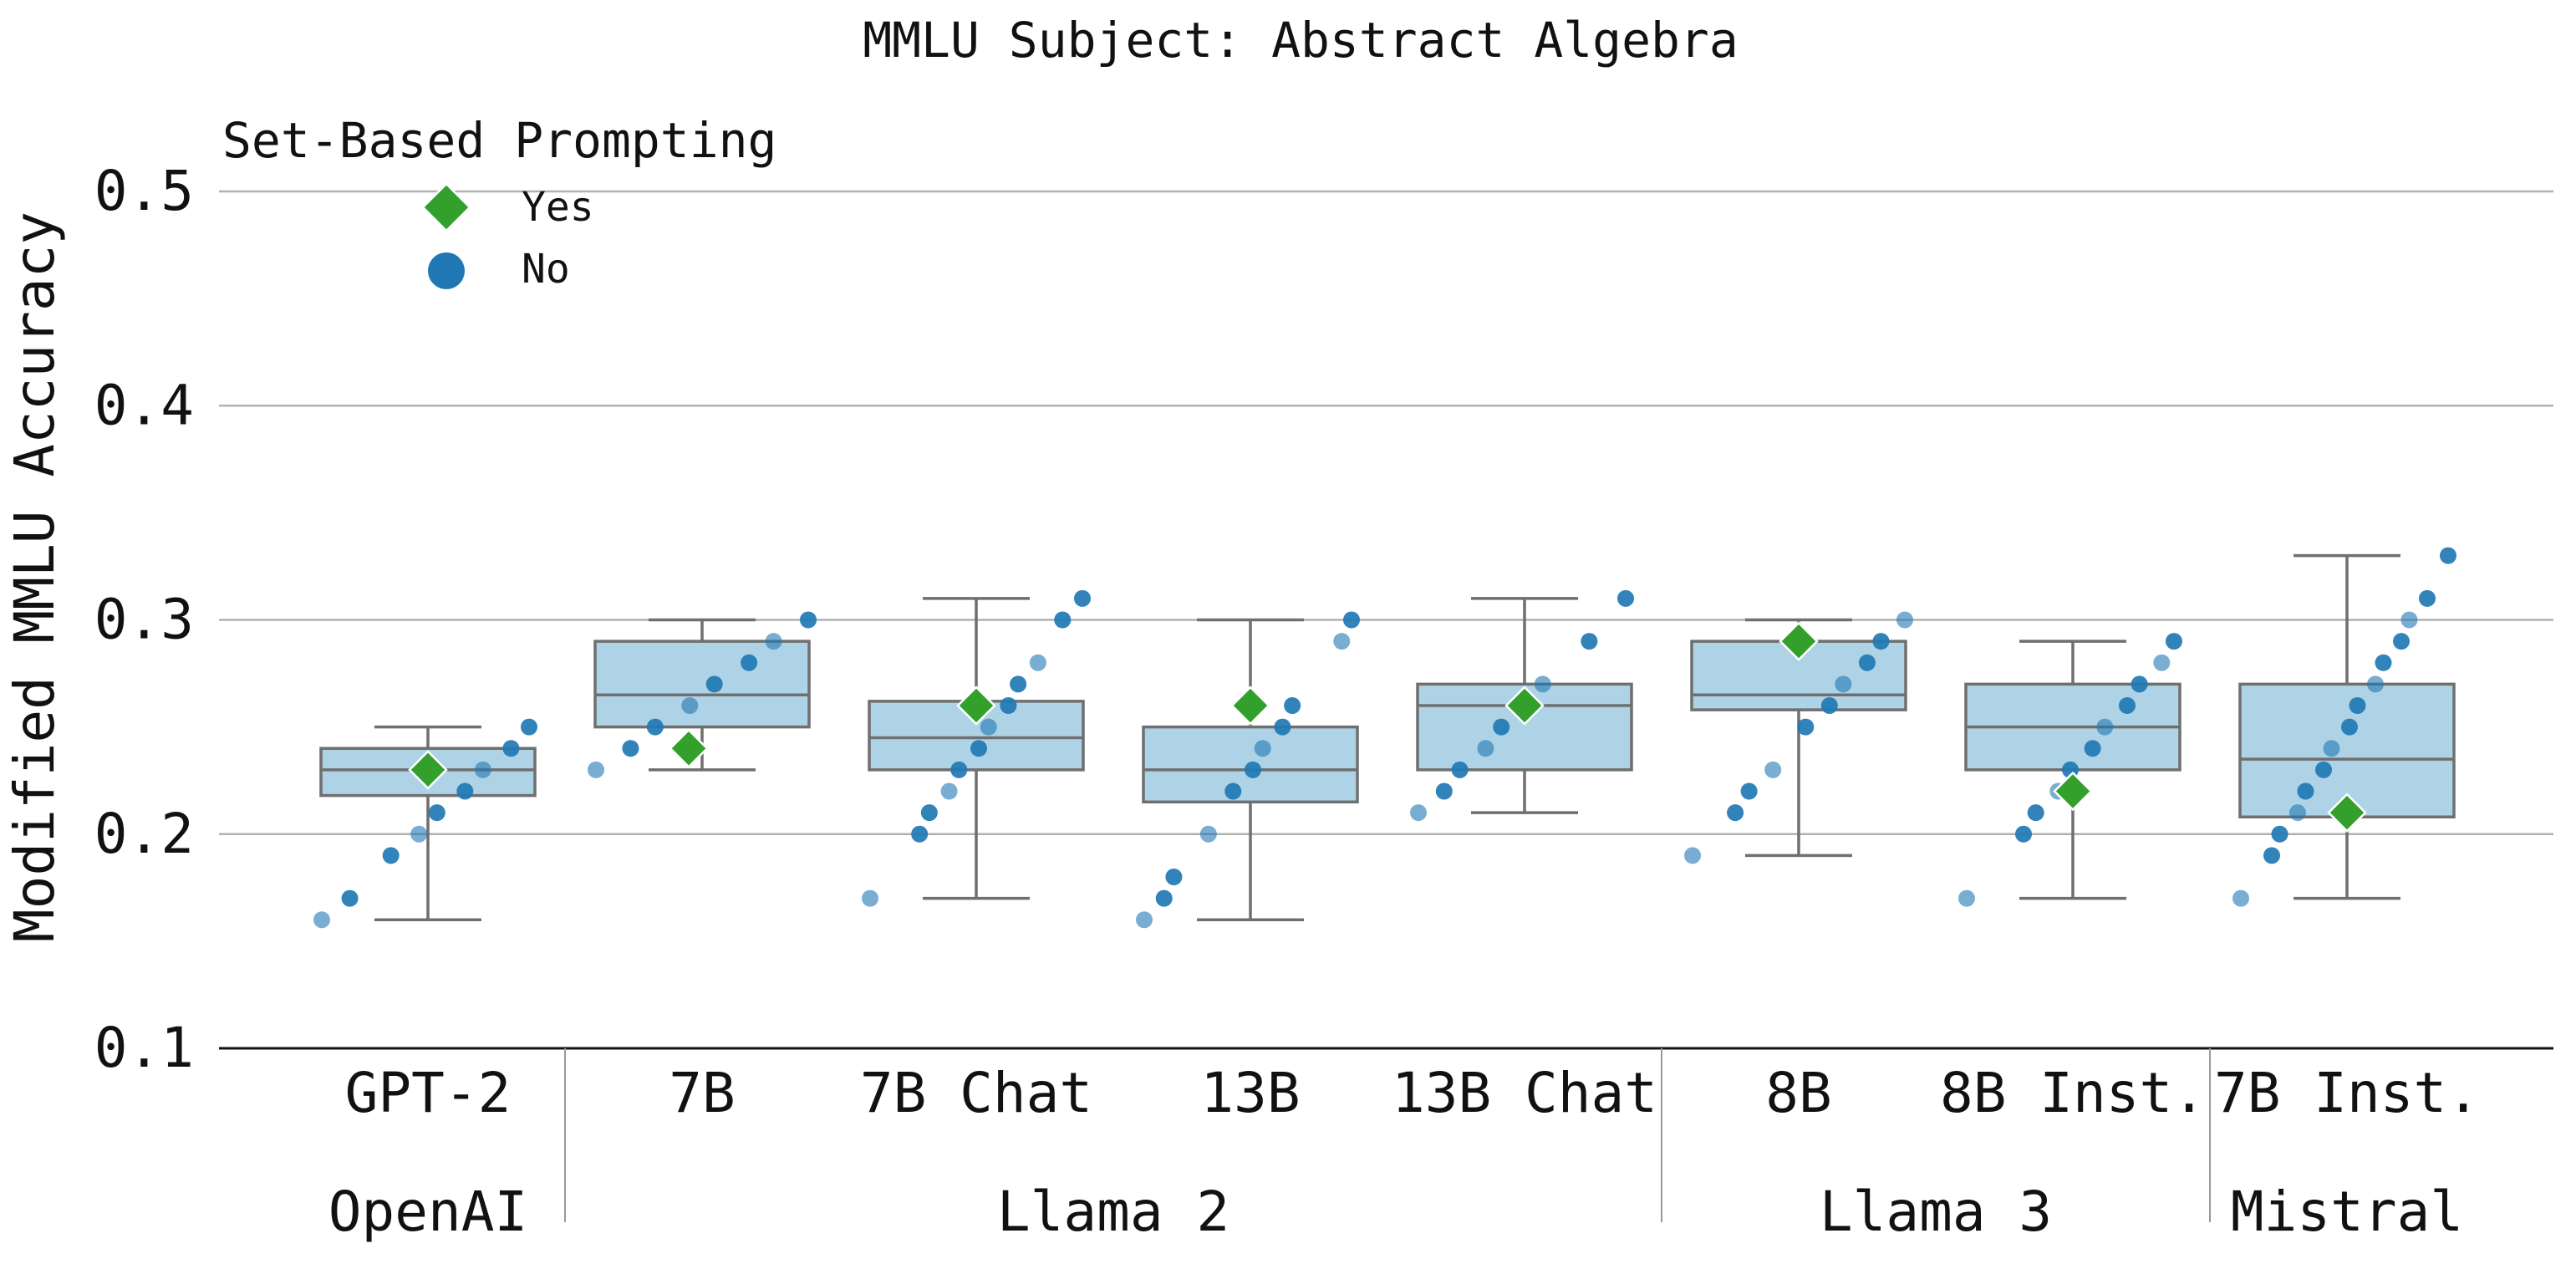 Image resolution: width=2576 pixels, height=1269 pixels. Describe the element at coordinates (35, 577) in the screenshot. I see `y-axis-label: Modified MMLU Accuracy` at that location.